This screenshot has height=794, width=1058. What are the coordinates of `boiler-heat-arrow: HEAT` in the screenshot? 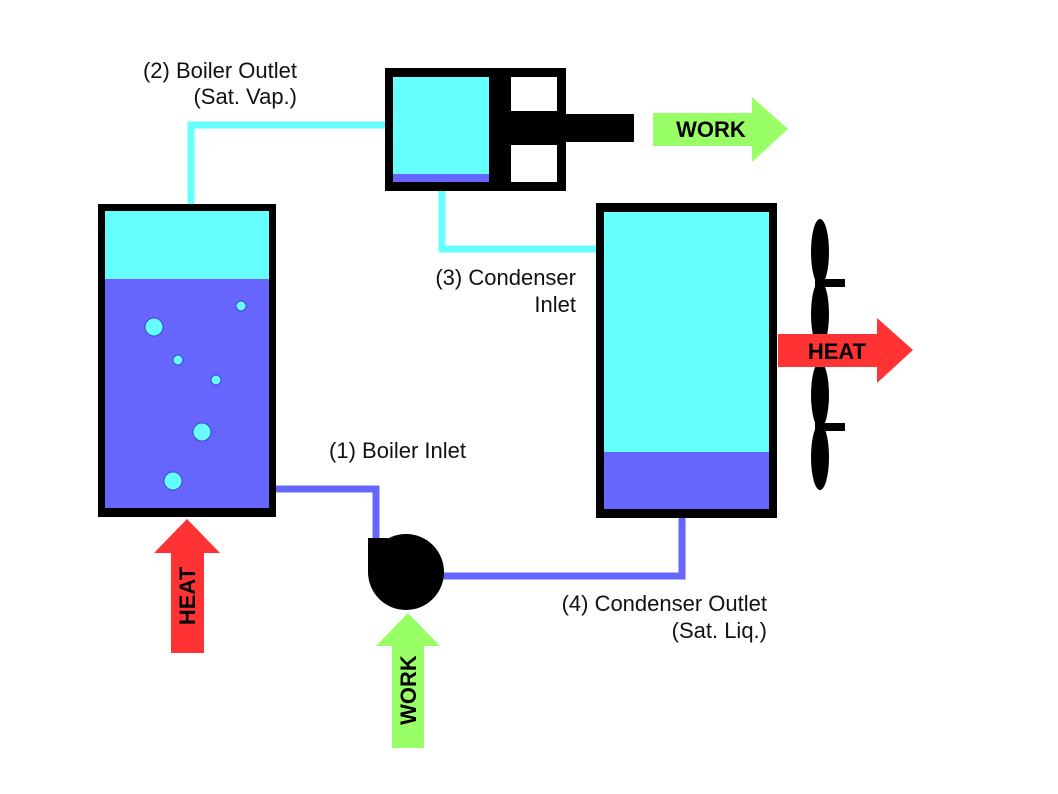 It's located at (187, 586).